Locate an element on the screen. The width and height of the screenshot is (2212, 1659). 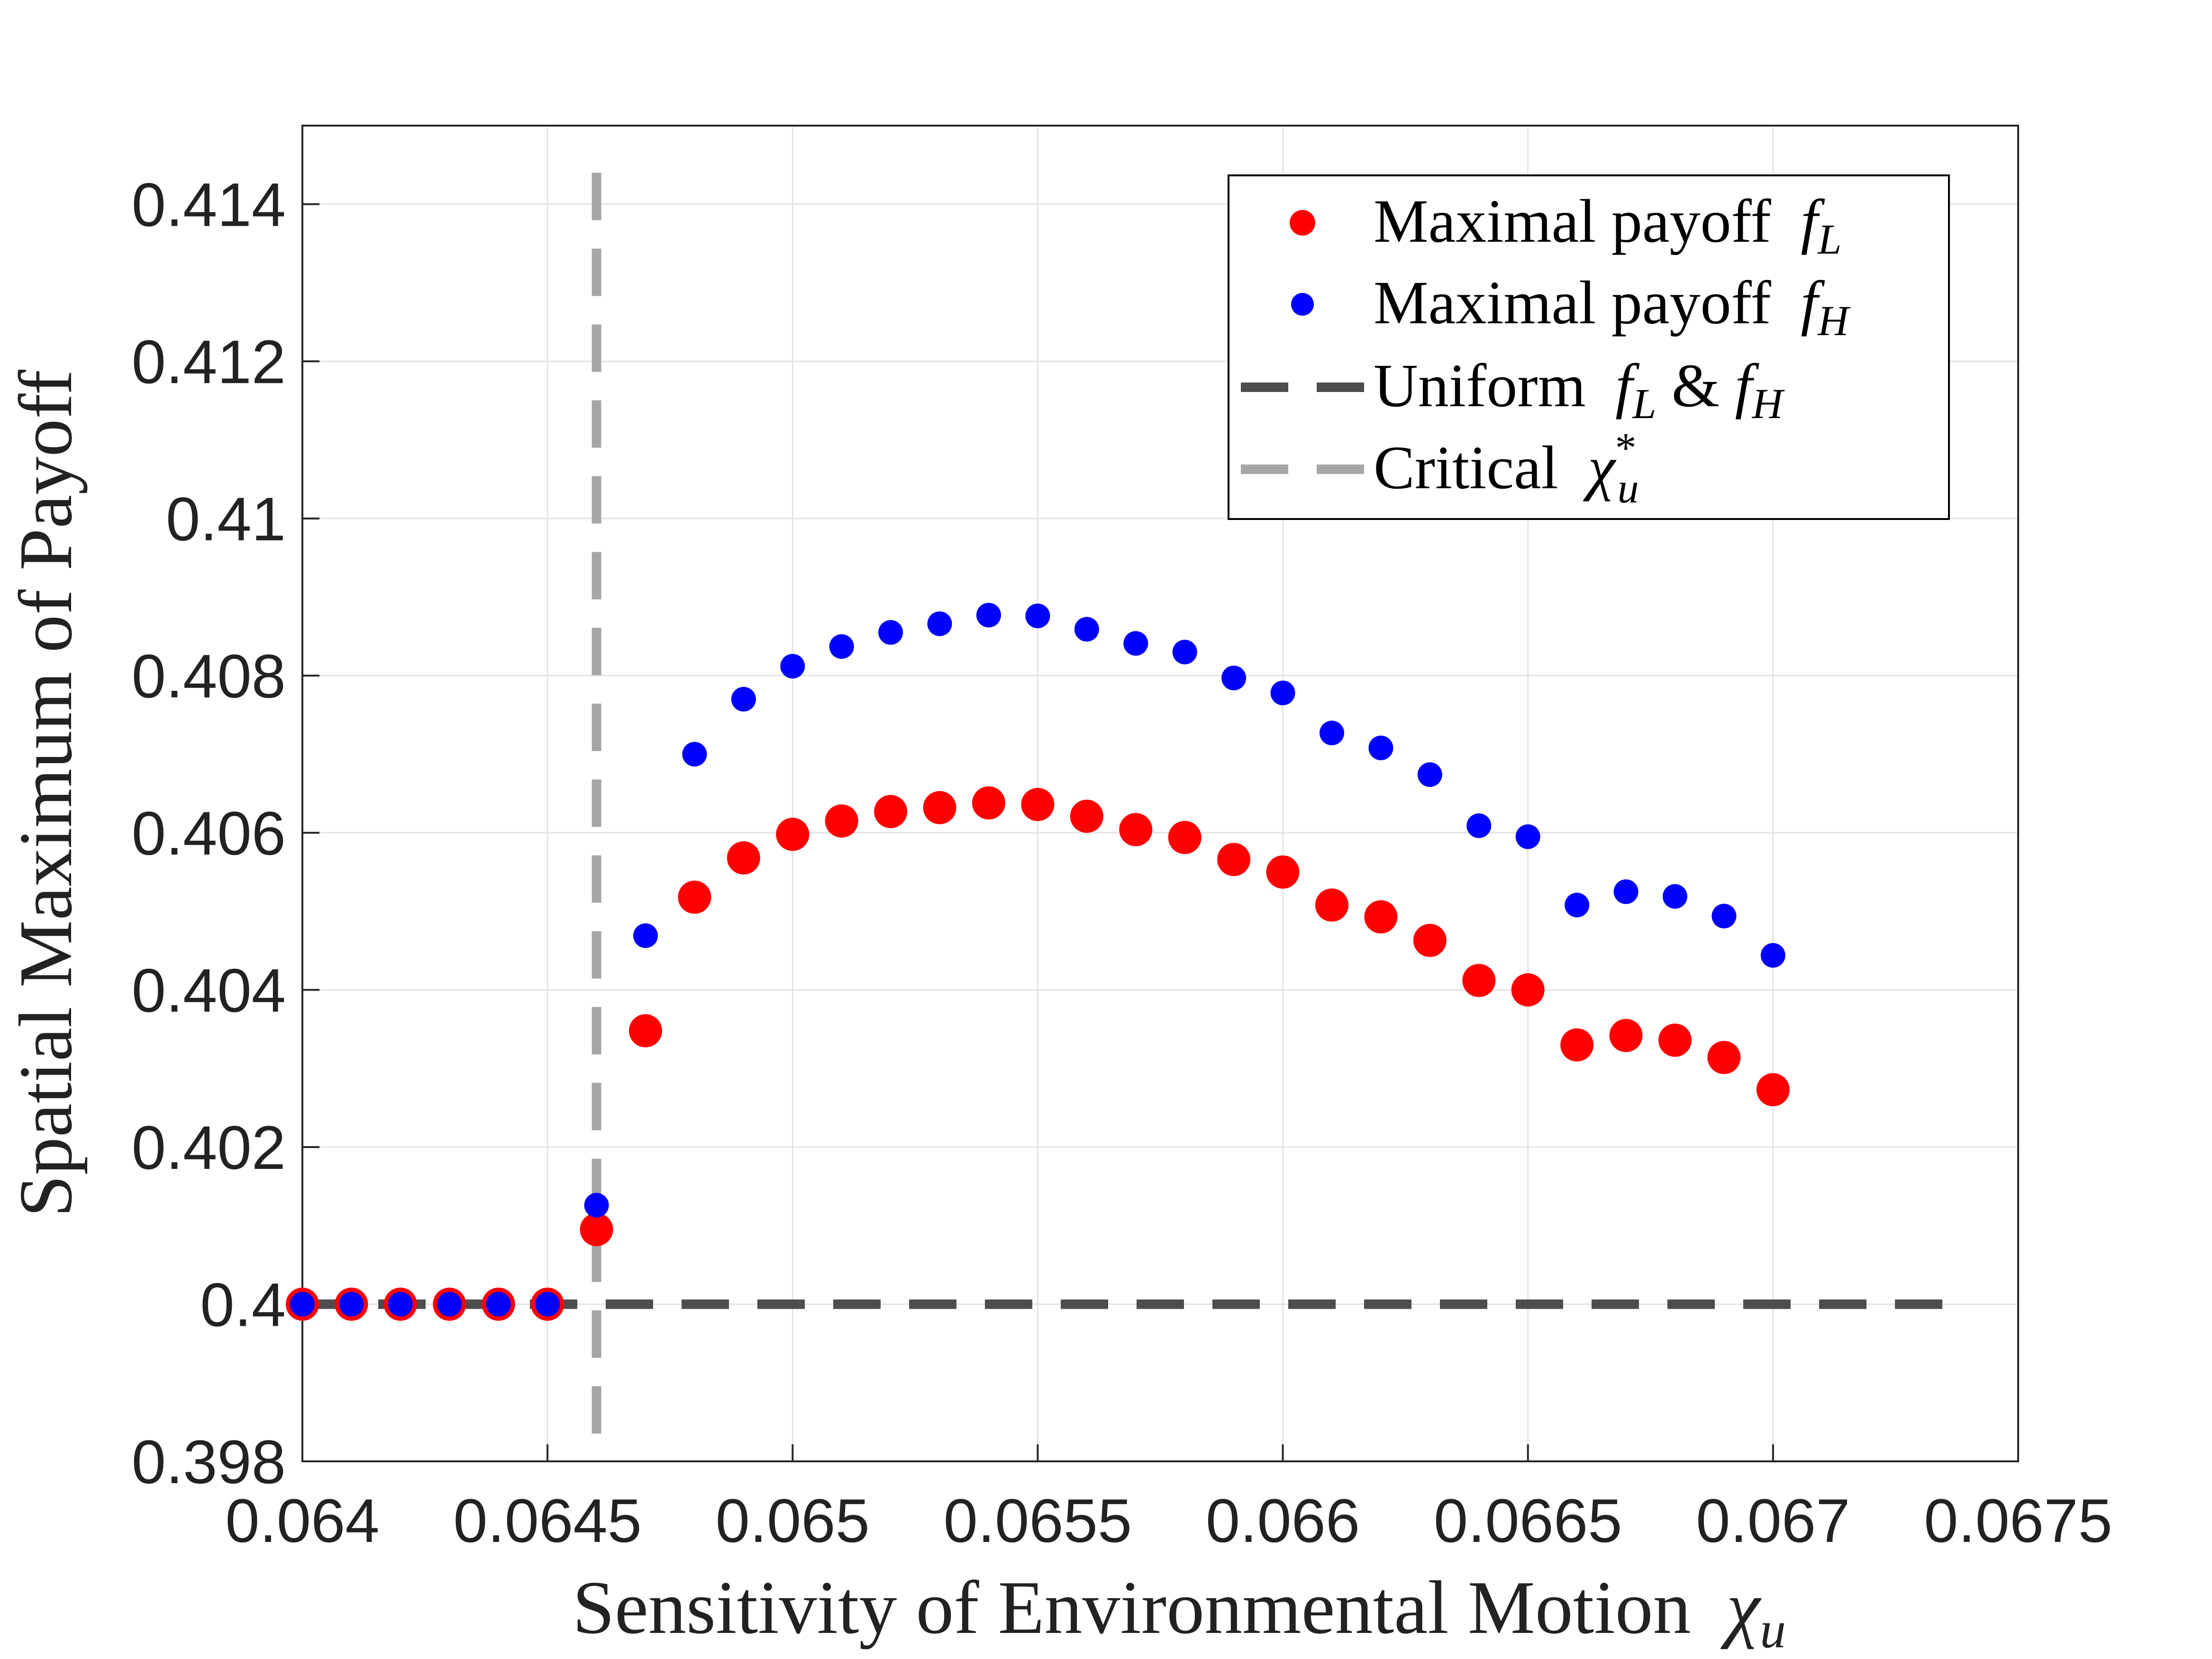
legend-label-fL-sub: L is located at coordinates (1829, 239).